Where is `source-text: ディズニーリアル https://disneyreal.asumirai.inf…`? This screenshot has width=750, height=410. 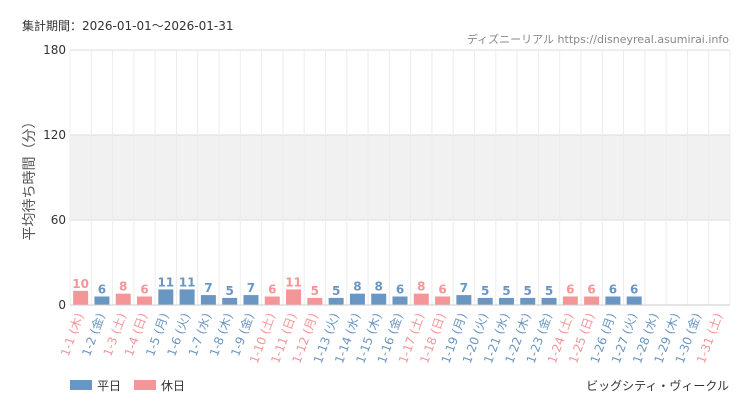 source-text: ディズニーリアル https://disneyreal.asumirai.inf… is located at coordinates (598, 39).